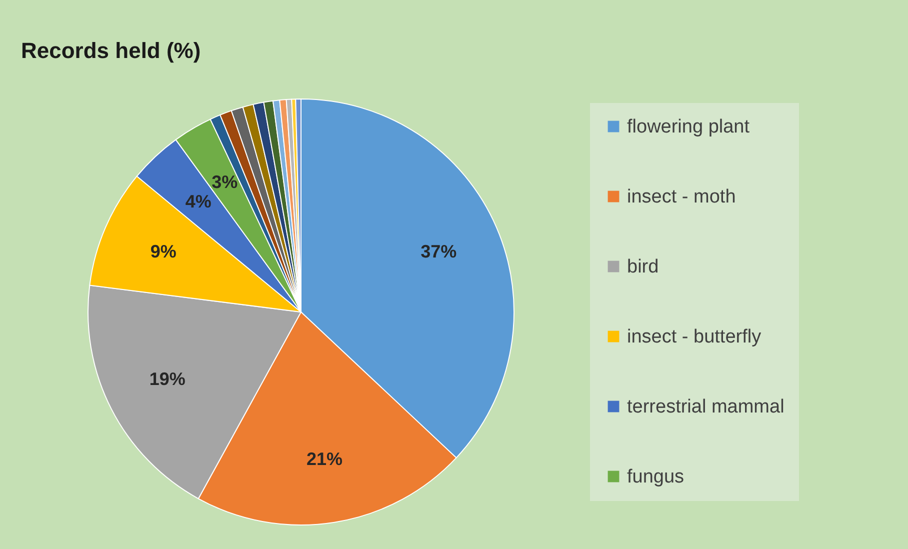 This screenshot has height=549, width=908. I want to click on legend-label: terrestrial mammal, so click(705, 407).